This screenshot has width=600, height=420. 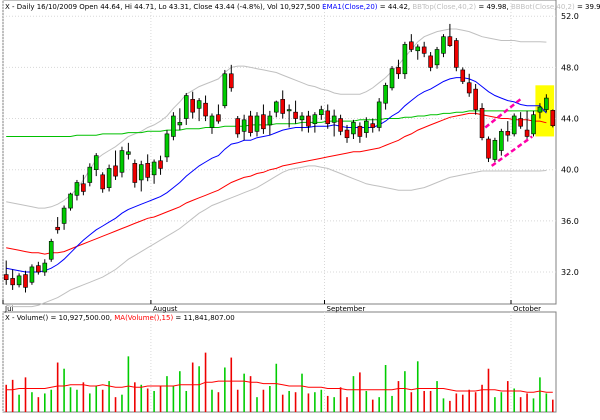 What do you see at coordinates (570, 170) in the screenshot?
I see `y-tick-label: 40.0` at bounding box center [570, 170].